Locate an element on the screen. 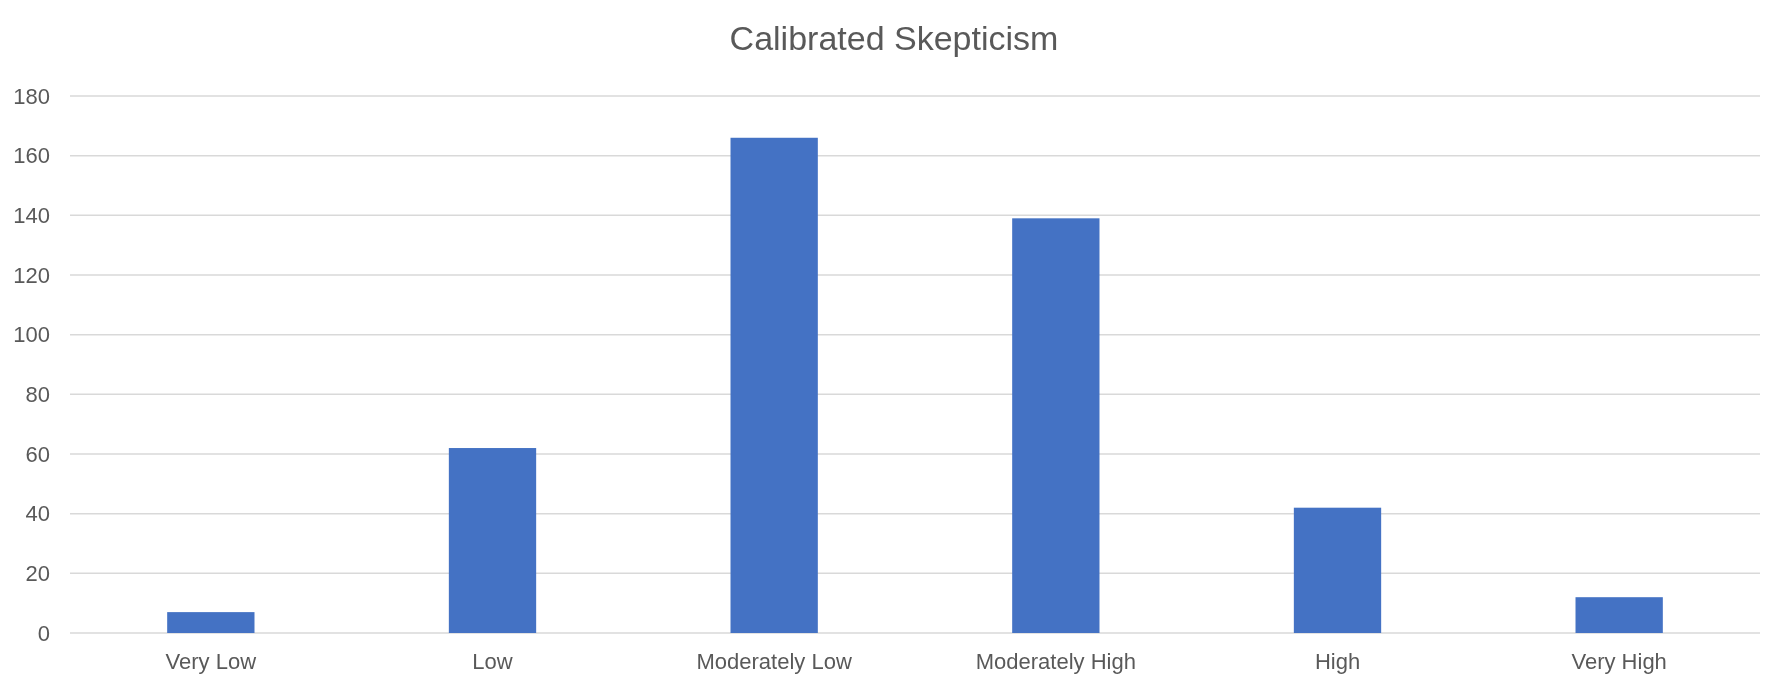 This screenshot has width=1788, height=693. y-tick-label: 60 is located at coordinates (37, 454).